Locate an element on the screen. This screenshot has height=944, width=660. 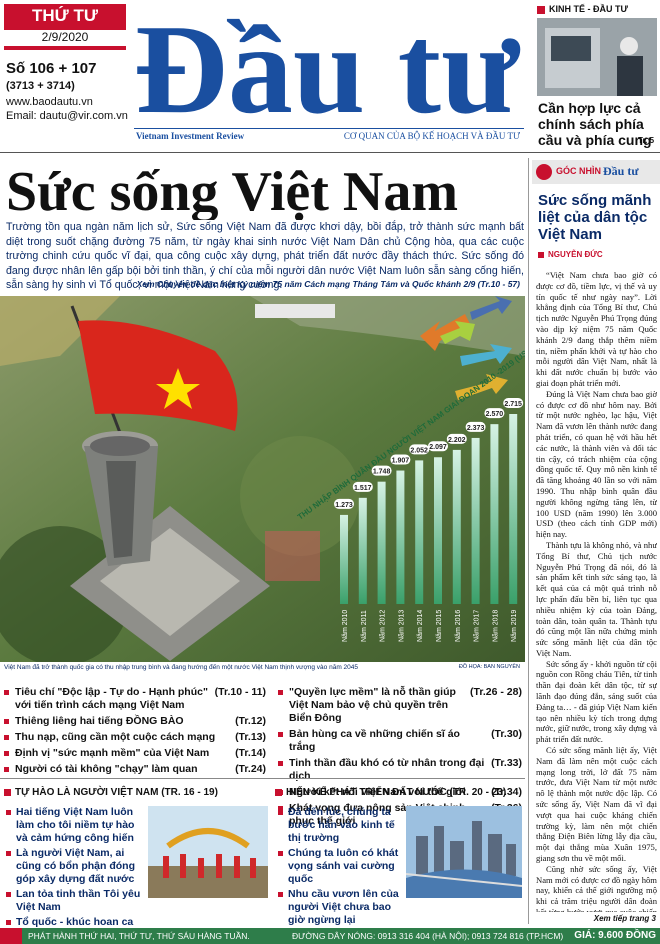
website: www.baodautu.vn is located at coordinates (49, 102).